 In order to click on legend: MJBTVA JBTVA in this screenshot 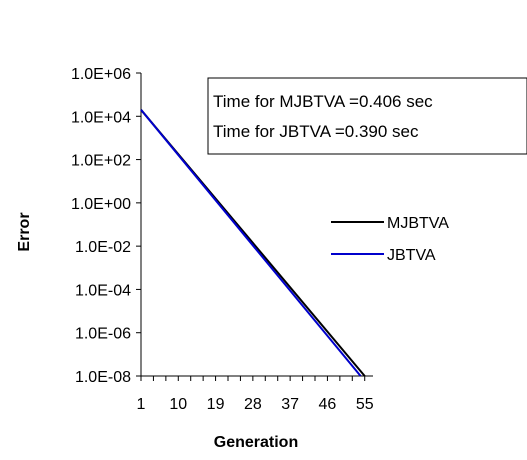, I will do `click(390, 239)`.